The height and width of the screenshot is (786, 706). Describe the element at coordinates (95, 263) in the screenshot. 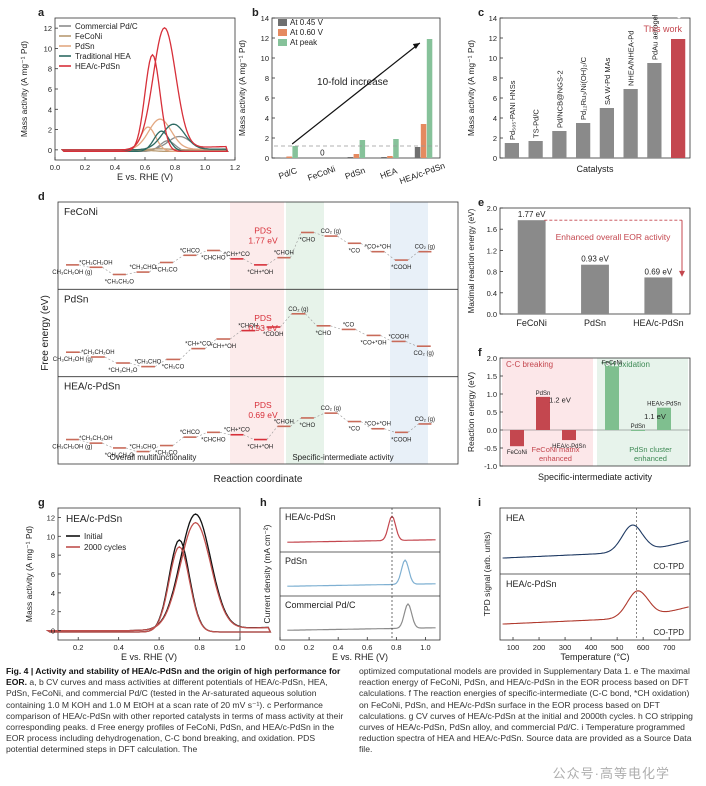

I see `state-label: *CH₃CH₂OH` at that location.